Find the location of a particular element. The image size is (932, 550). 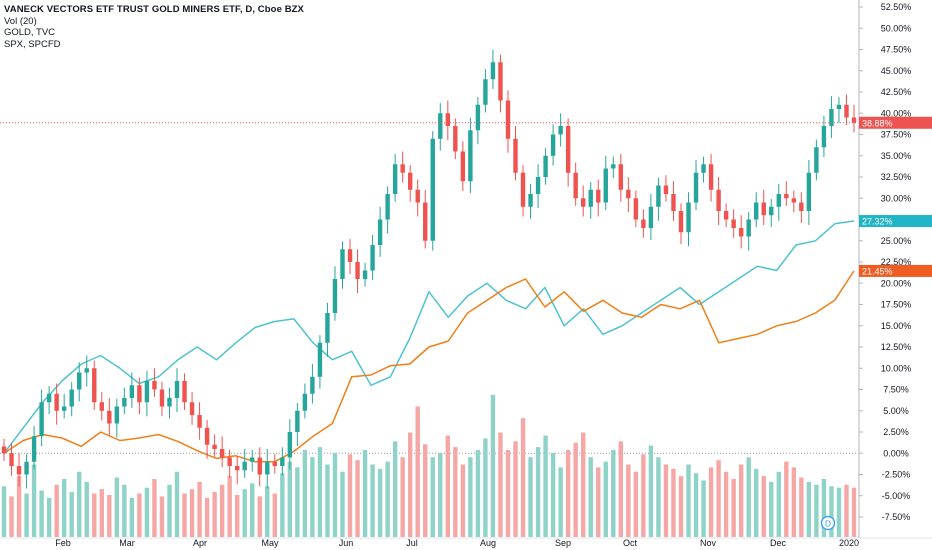

y-tick-label: 25.00% is located at coordinates (896, 241).